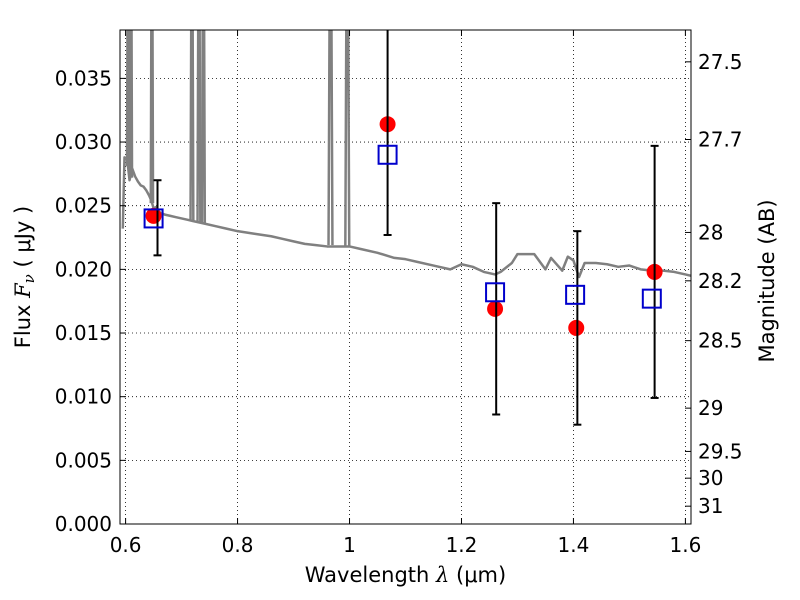  What do you see at coordinates (83, 524) in the screenshot?
I see `y-tick-label: 0.000` at bounding box center [83, 524].